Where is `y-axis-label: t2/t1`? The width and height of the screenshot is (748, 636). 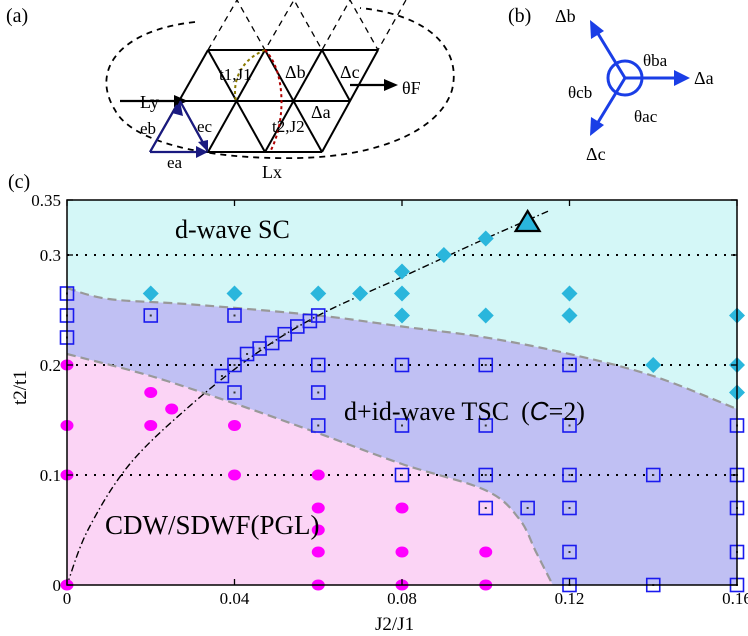
y-axis-label: t2/t1 is located at coordinates (20, 387).